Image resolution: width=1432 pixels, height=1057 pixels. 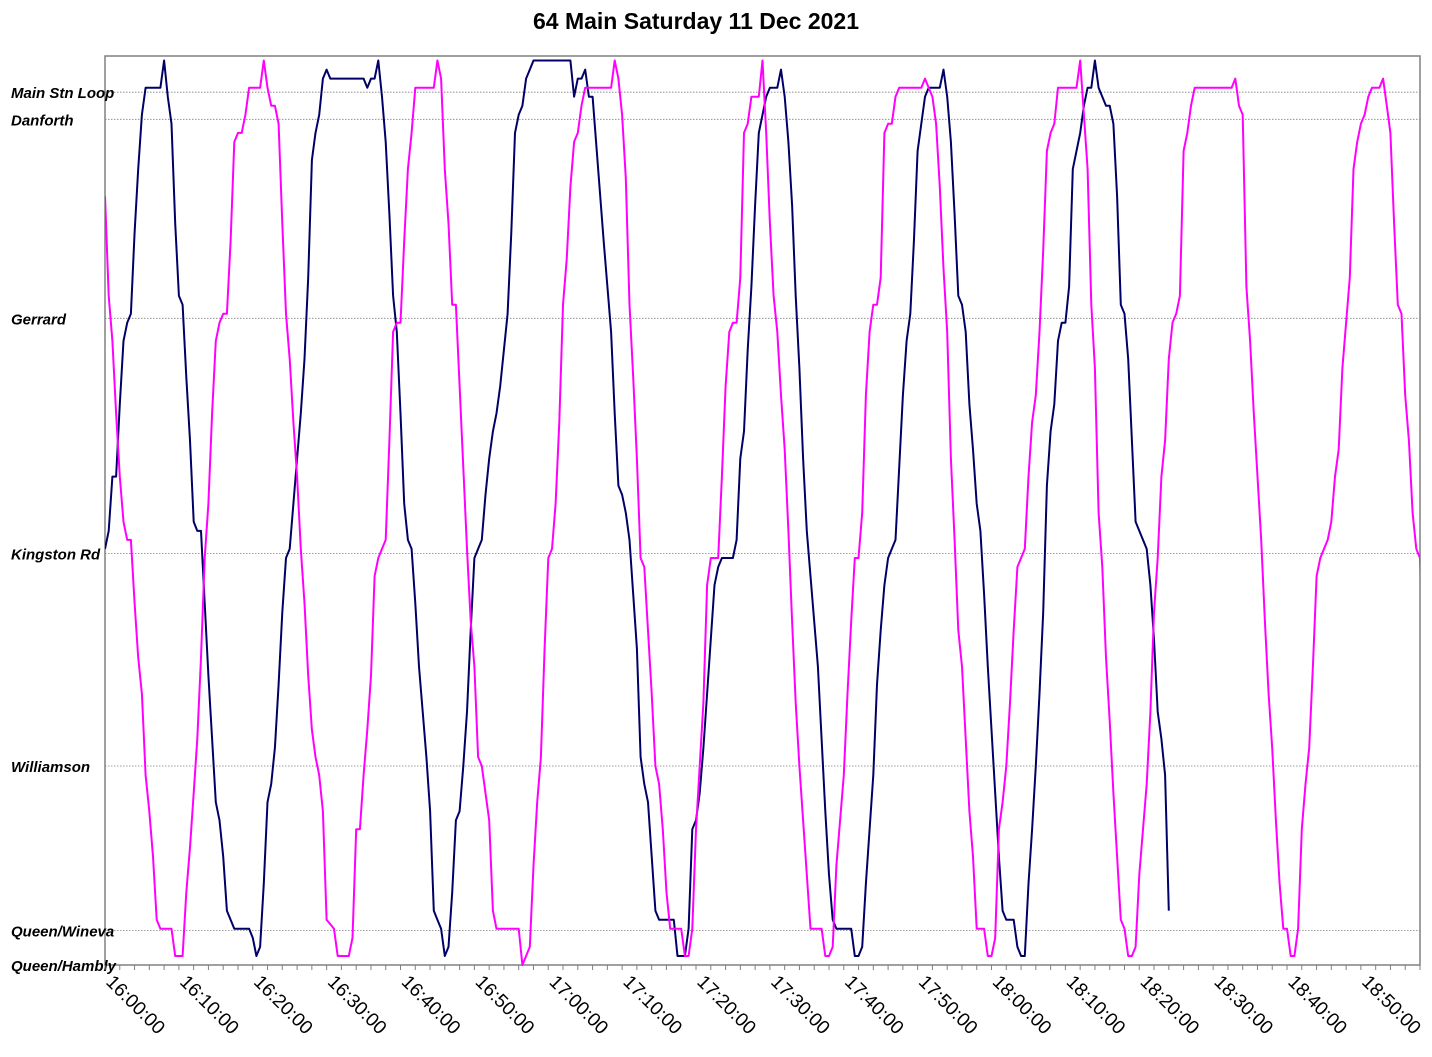 I want to click on stop-label: Danforth, so click(x=42, y=120).